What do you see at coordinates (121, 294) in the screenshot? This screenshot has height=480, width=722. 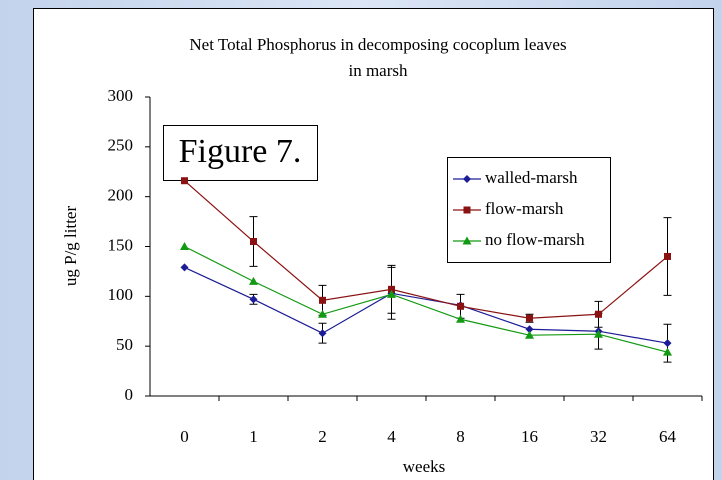 I see `y-tick-label: 100` at bounding box center [121, 294].